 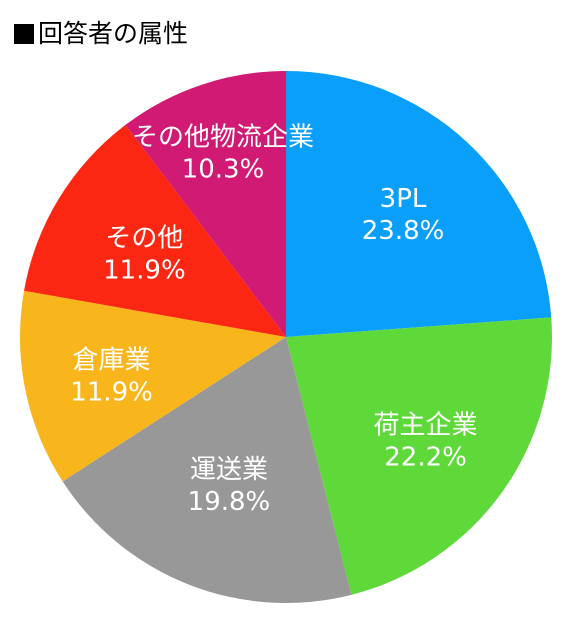 What do you see at coordinates (403, 231) in the screenshot?
I see `slice-value-label: 23.8%` at bounding box center [403, 231].